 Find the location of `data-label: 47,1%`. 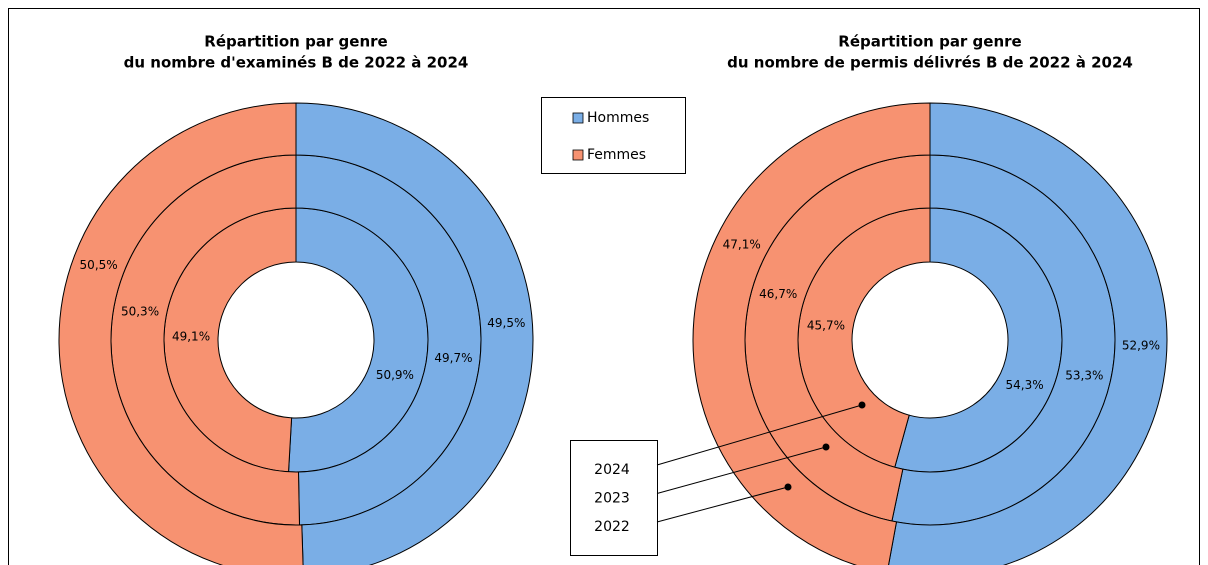

data-label: 47,1% is located at coordinates (742, 244).